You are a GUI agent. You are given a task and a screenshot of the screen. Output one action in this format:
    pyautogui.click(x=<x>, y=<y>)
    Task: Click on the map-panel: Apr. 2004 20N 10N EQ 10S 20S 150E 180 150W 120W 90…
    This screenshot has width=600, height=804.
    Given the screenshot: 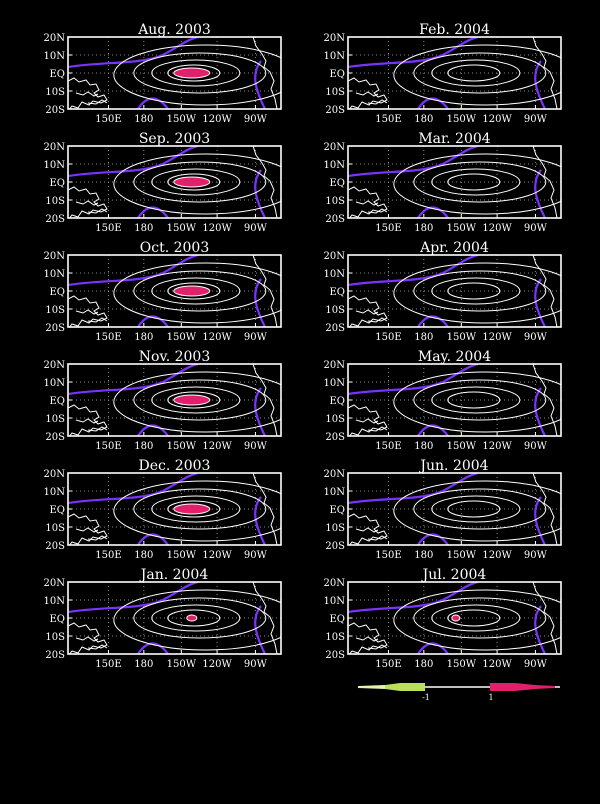 What is the action you would take?
    pyautogui.click(x=443, y=291)
    